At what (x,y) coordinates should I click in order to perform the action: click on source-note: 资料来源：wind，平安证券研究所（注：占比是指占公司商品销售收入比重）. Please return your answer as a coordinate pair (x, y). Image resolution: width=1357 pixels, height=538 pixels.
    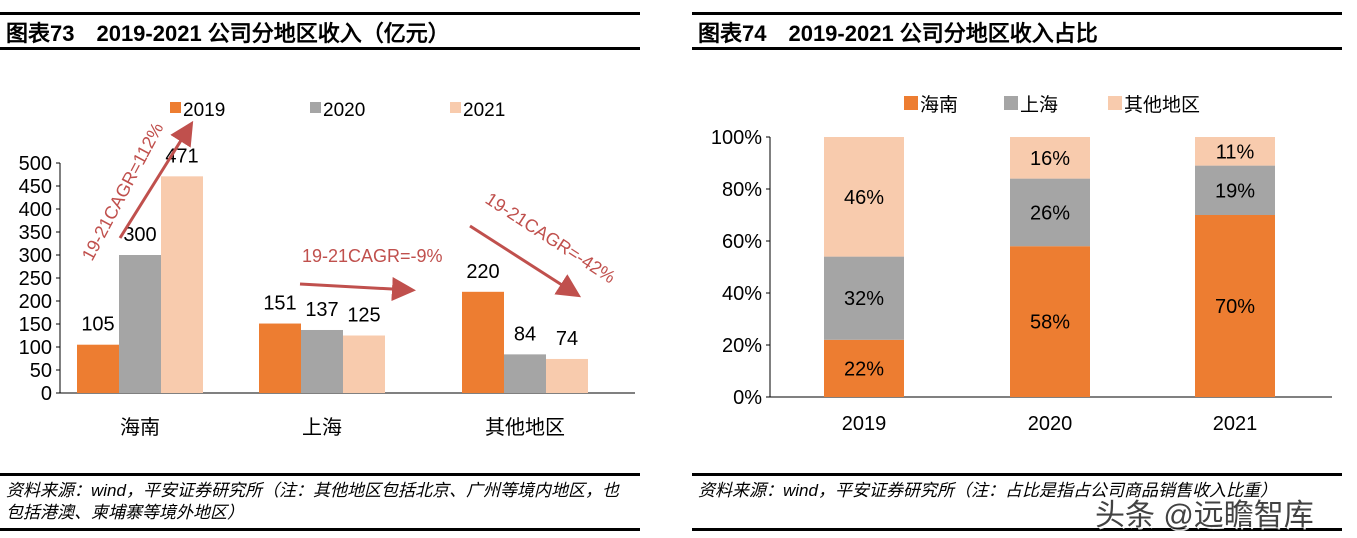
    Looking at the image, I should click on (1017, 502).